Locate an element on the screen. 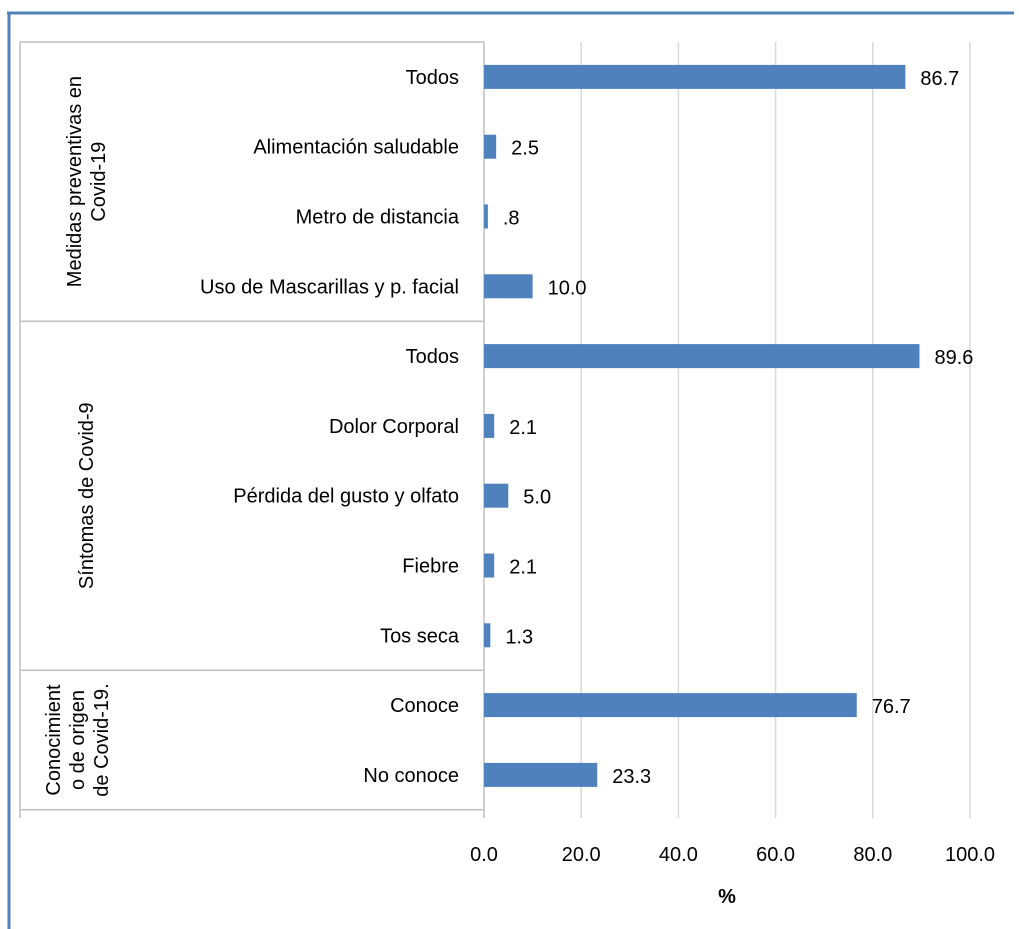  group-label: de Covid-19. is located at coordinates (102, 739).